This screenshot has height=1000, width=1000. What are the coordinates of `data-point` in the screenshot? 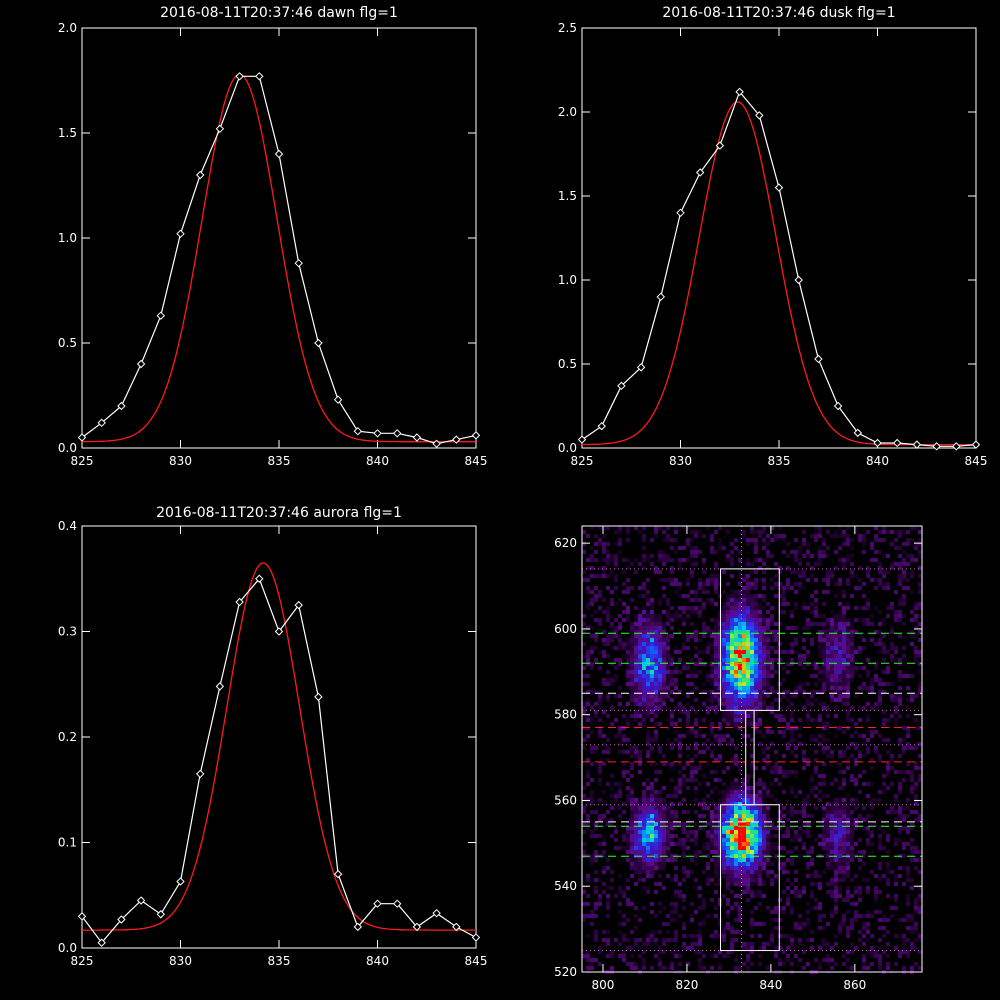 It's located at (456, 927).